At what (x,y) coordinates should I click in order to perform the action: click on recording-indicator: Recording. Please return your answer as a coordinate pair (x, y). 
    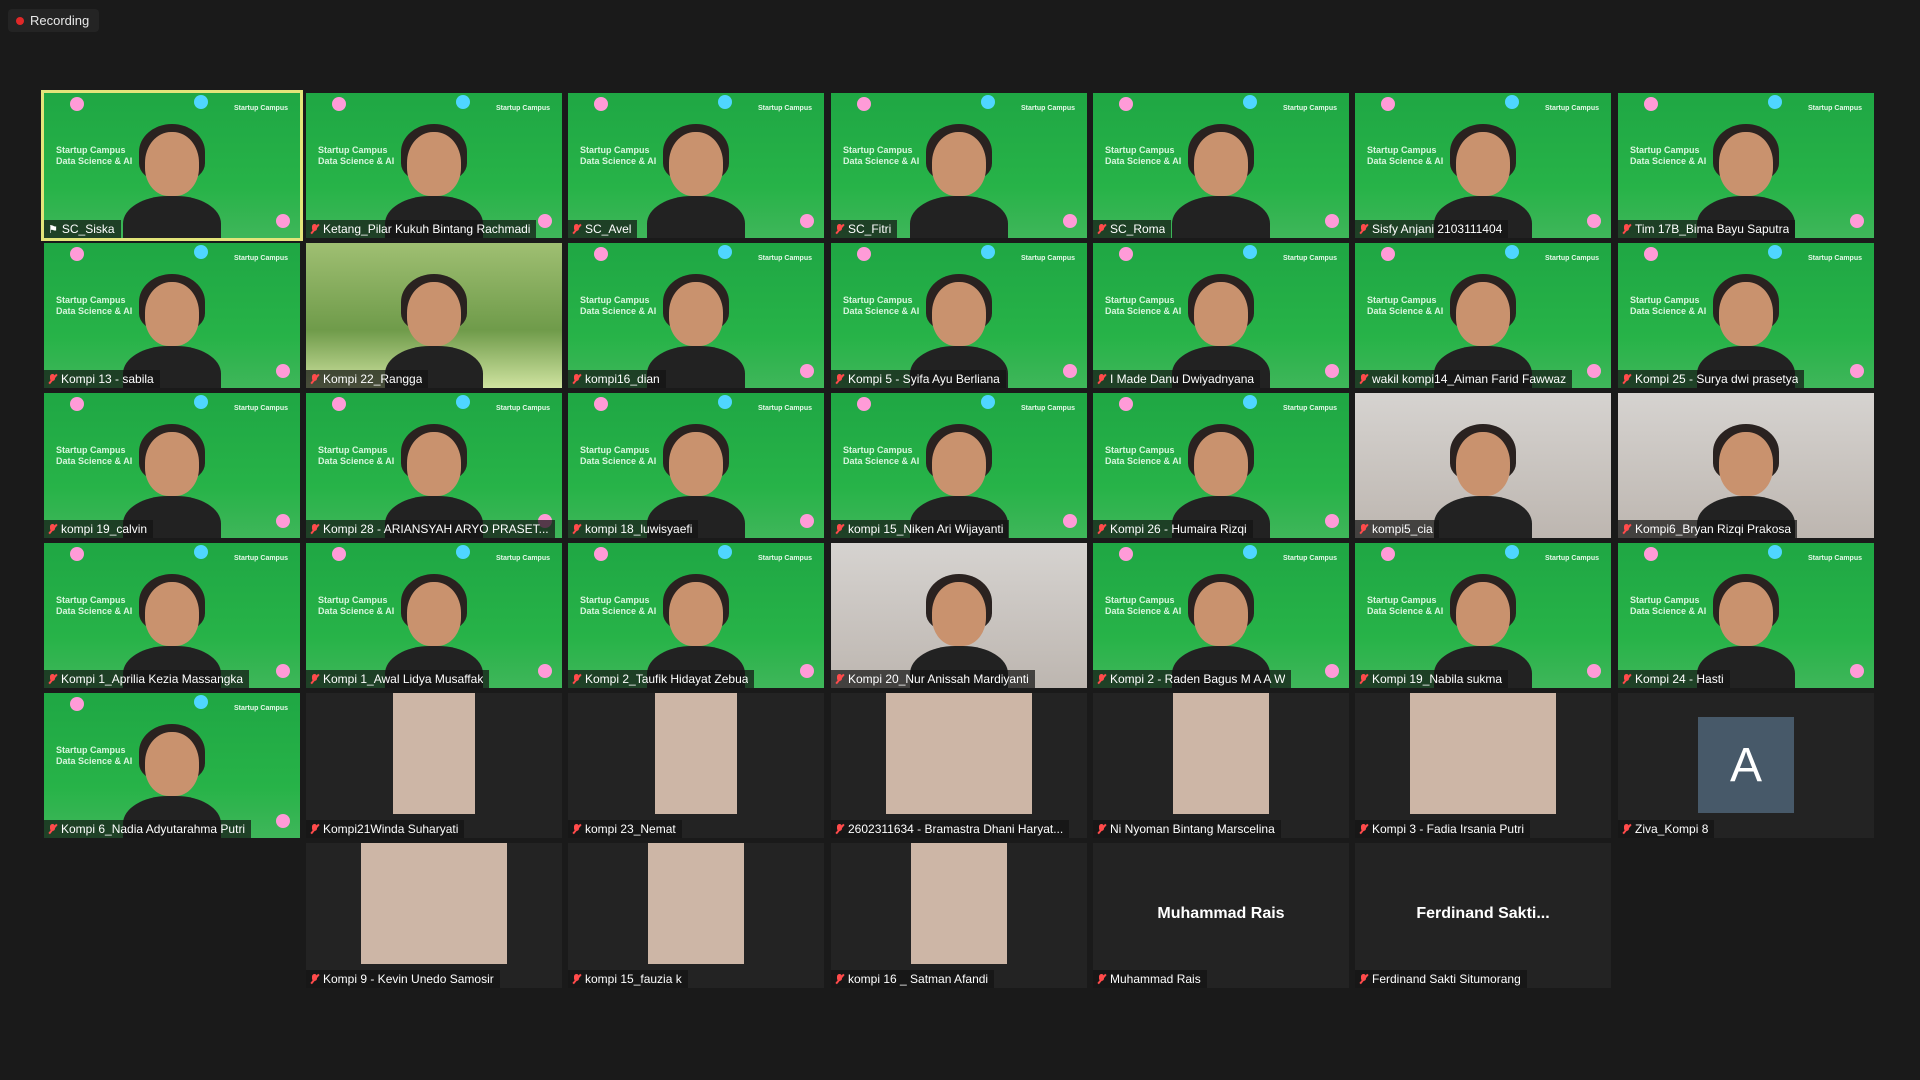
    Looking at the image, I should click on (54, 20).